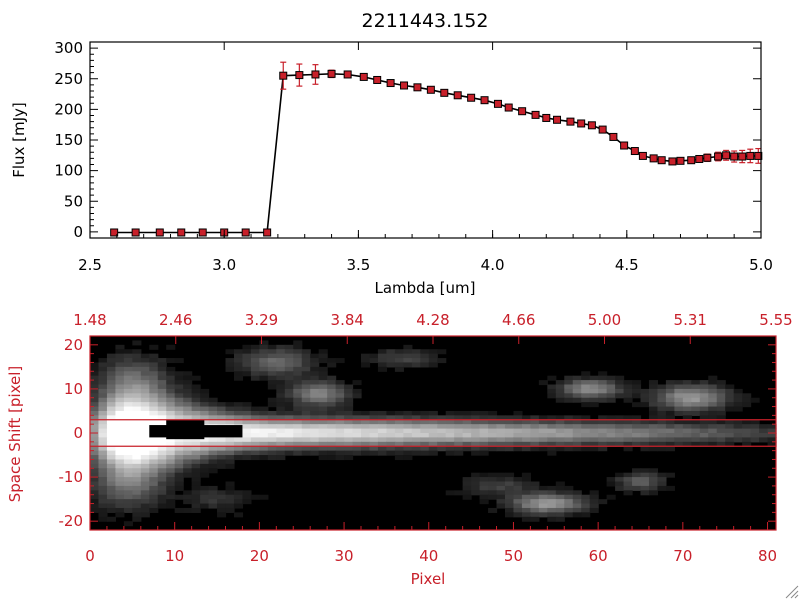  I want to click on y-tick-label: 300, so click(68, 48).